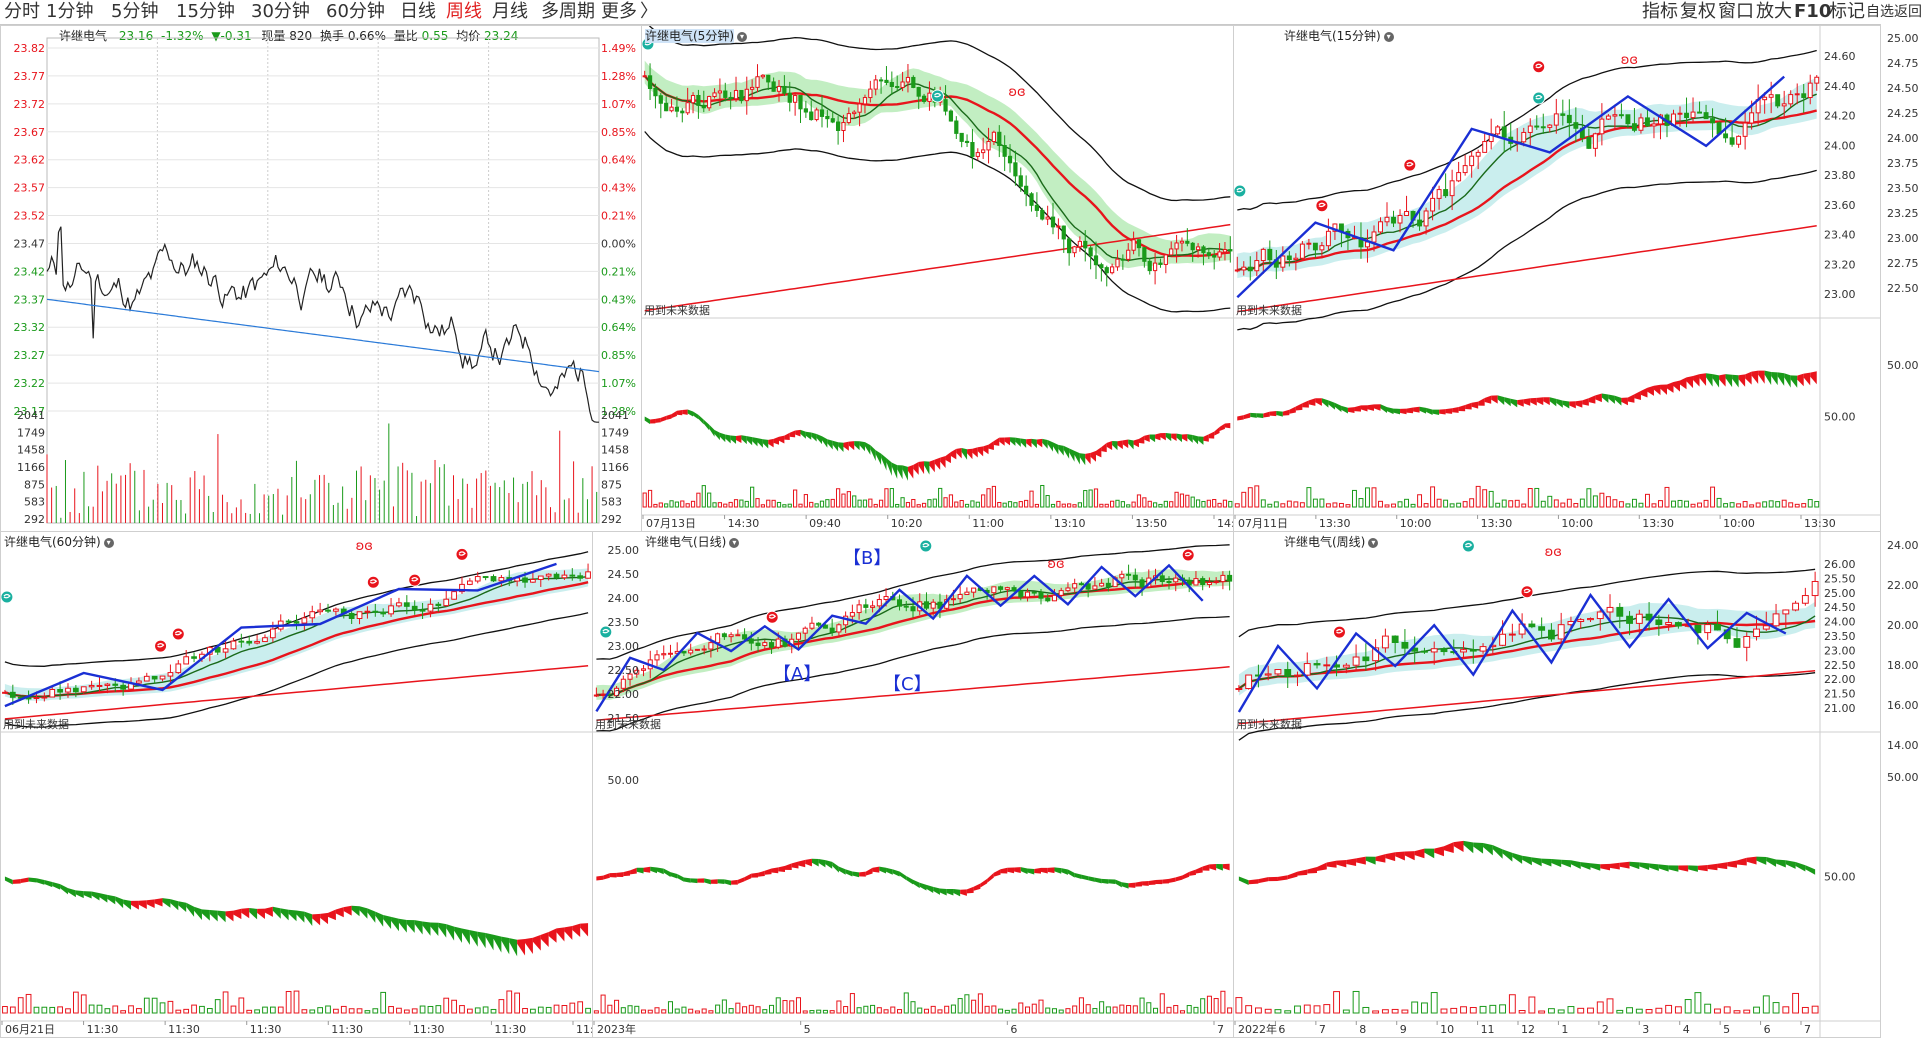 The width and height of the screenshot is (1922, 1041). What do you see at coordinates (280, 11) in the screenshot?
I see `tab-30min: 30分钟` at bounding box center [280, 11].